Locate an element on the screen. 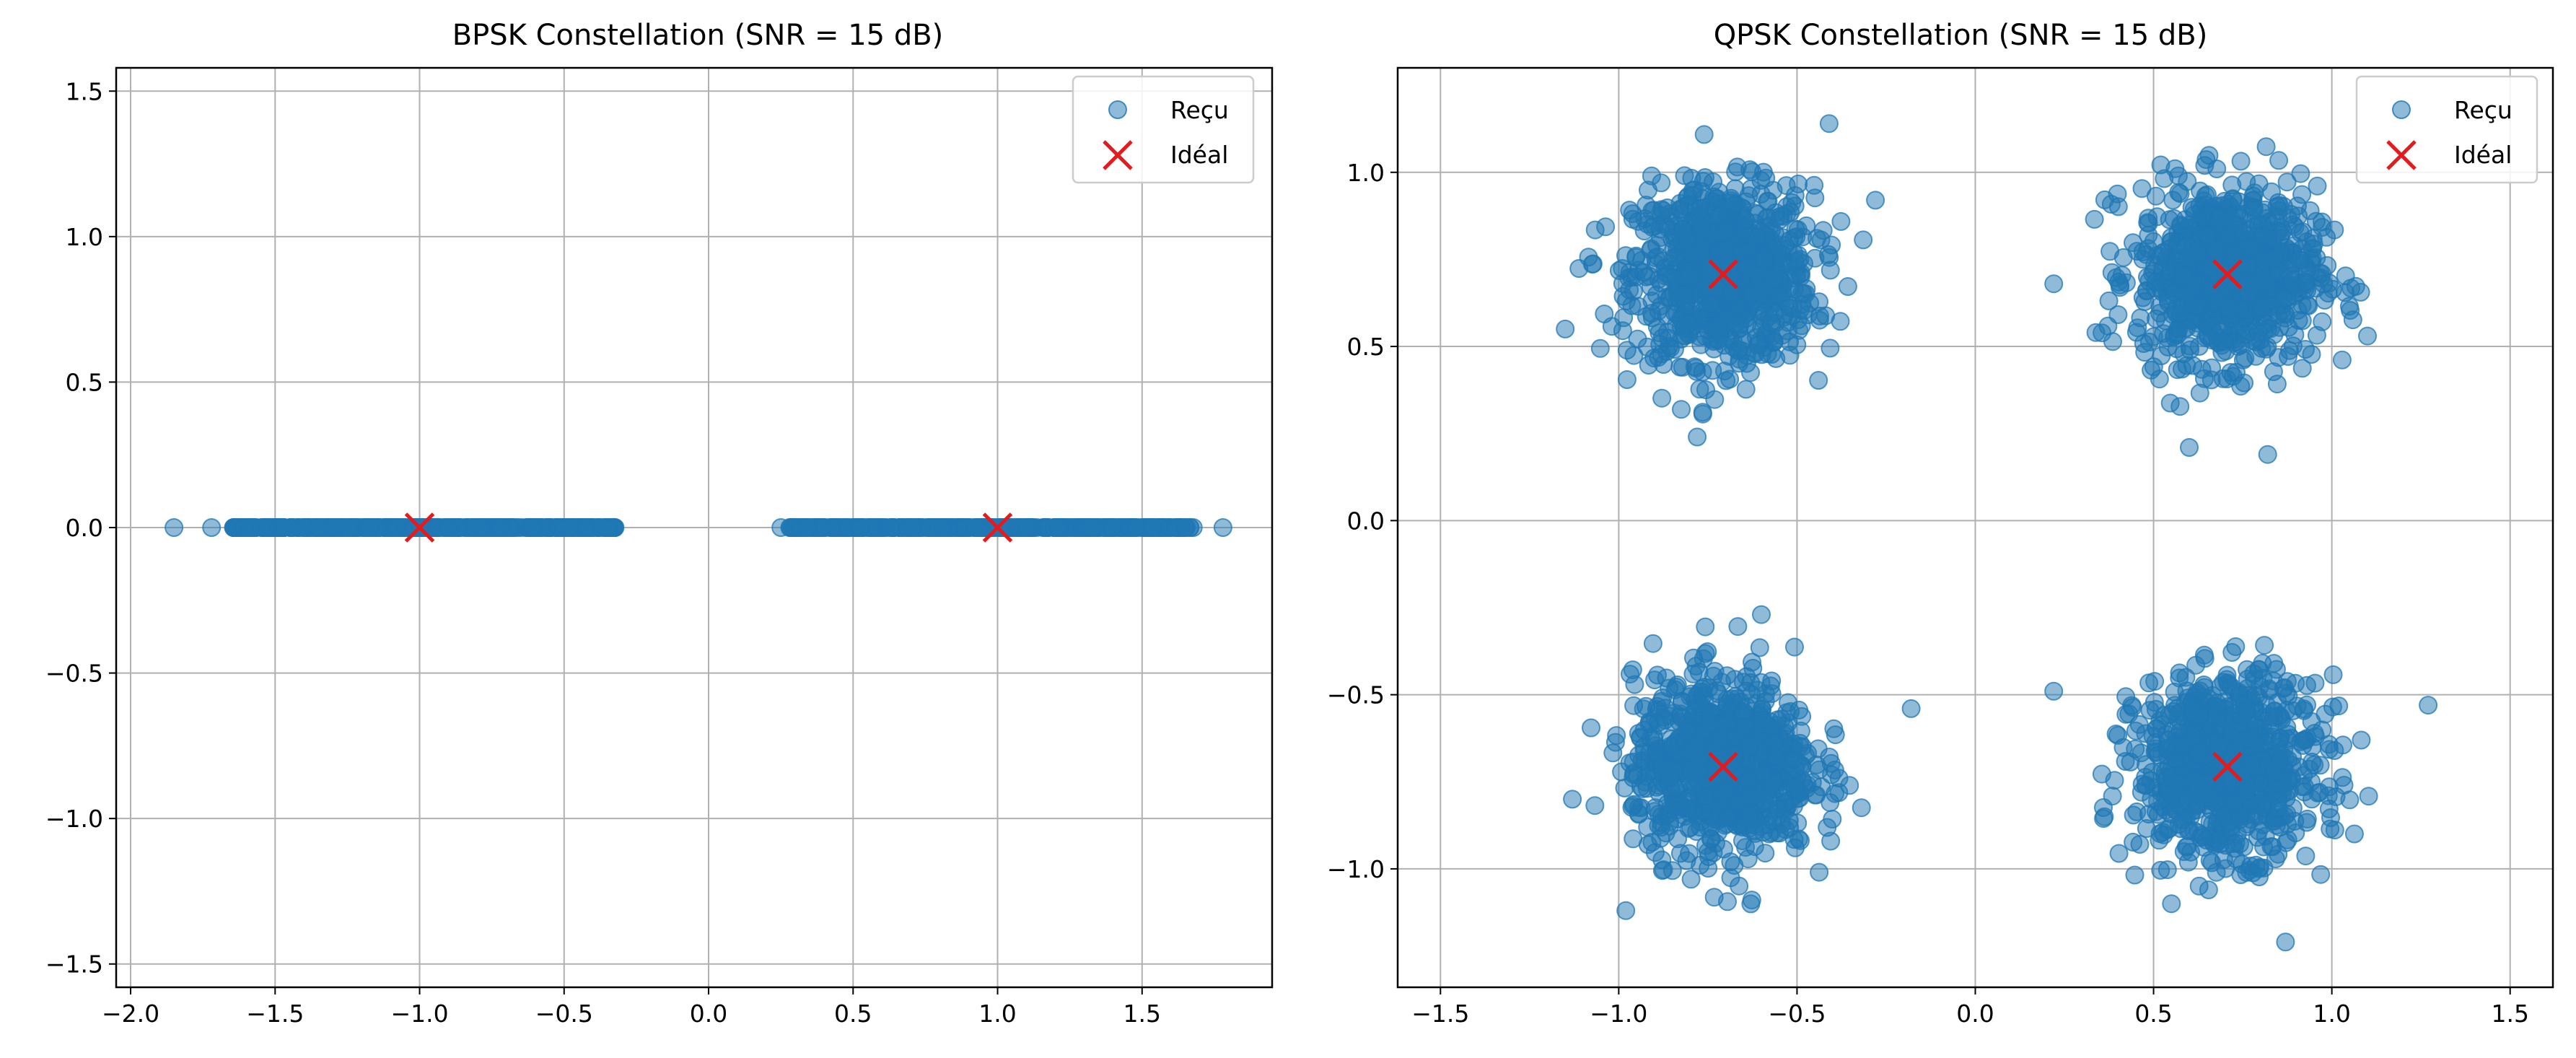  bpsk-ytick-label: 1.0 is located at coordinates (84, 237).